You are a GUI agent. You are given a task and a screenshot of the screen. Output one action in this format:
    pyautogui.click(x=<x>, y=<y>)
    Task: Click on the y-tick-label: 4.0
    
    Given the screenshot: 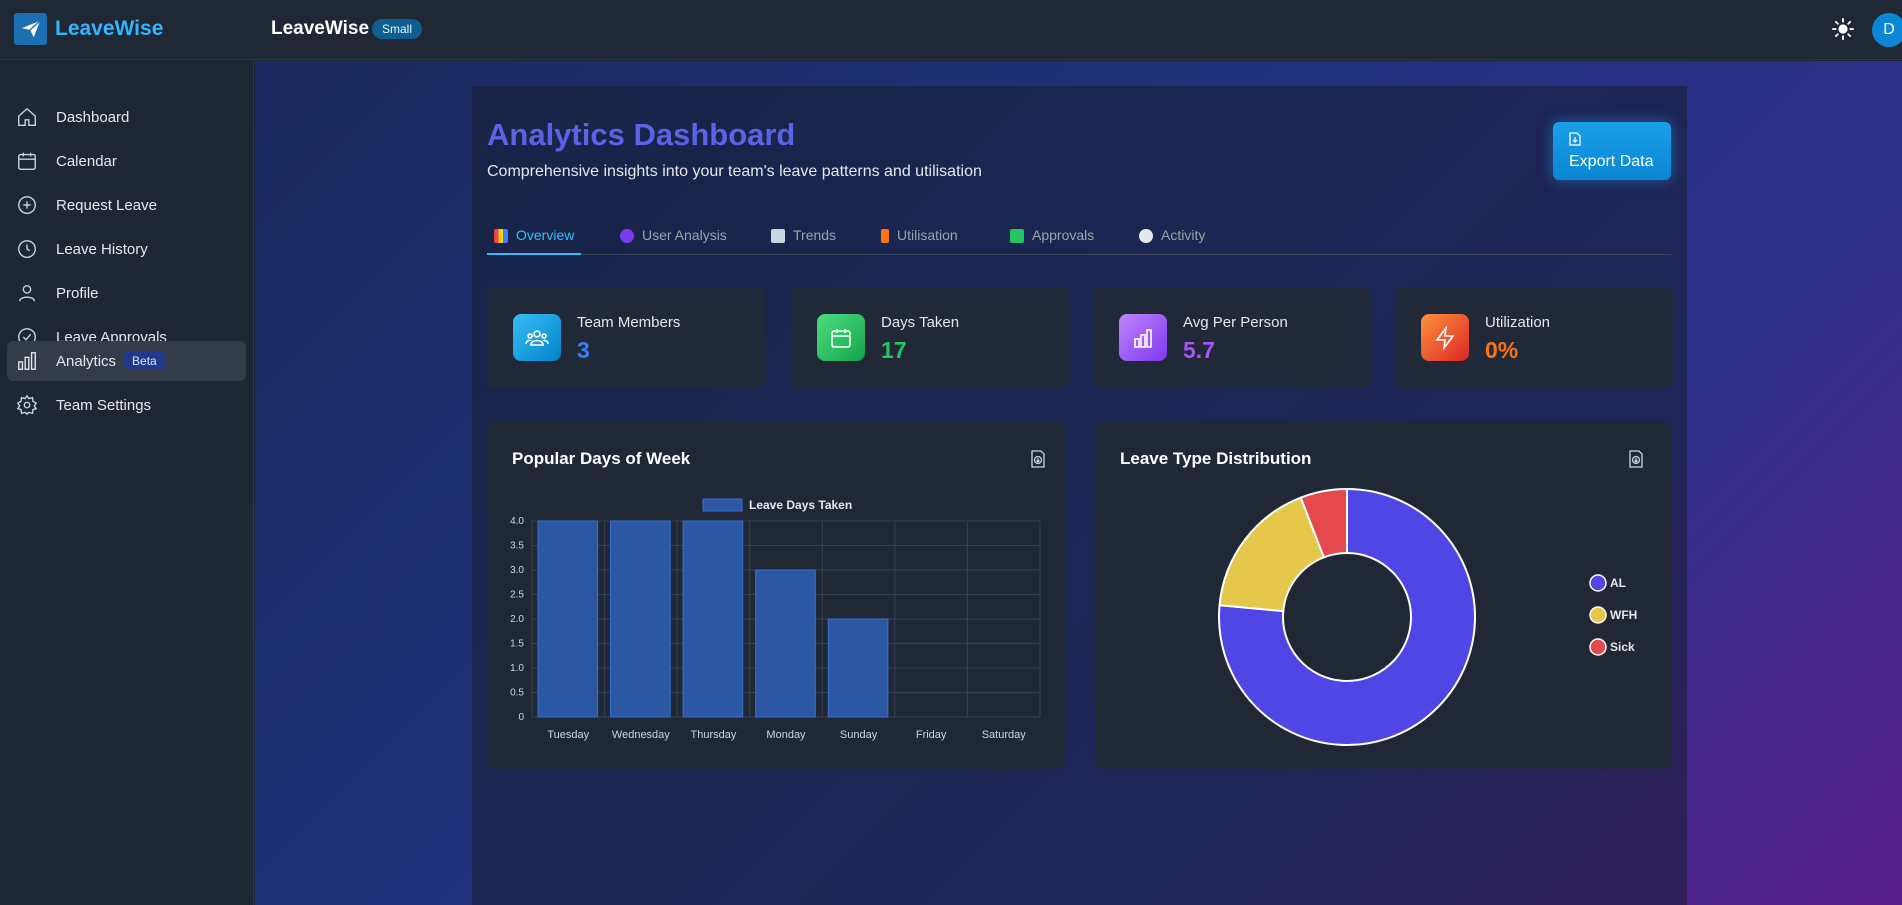 What is the action you would take?
    pyautogui.click(x=517, y=521)
    